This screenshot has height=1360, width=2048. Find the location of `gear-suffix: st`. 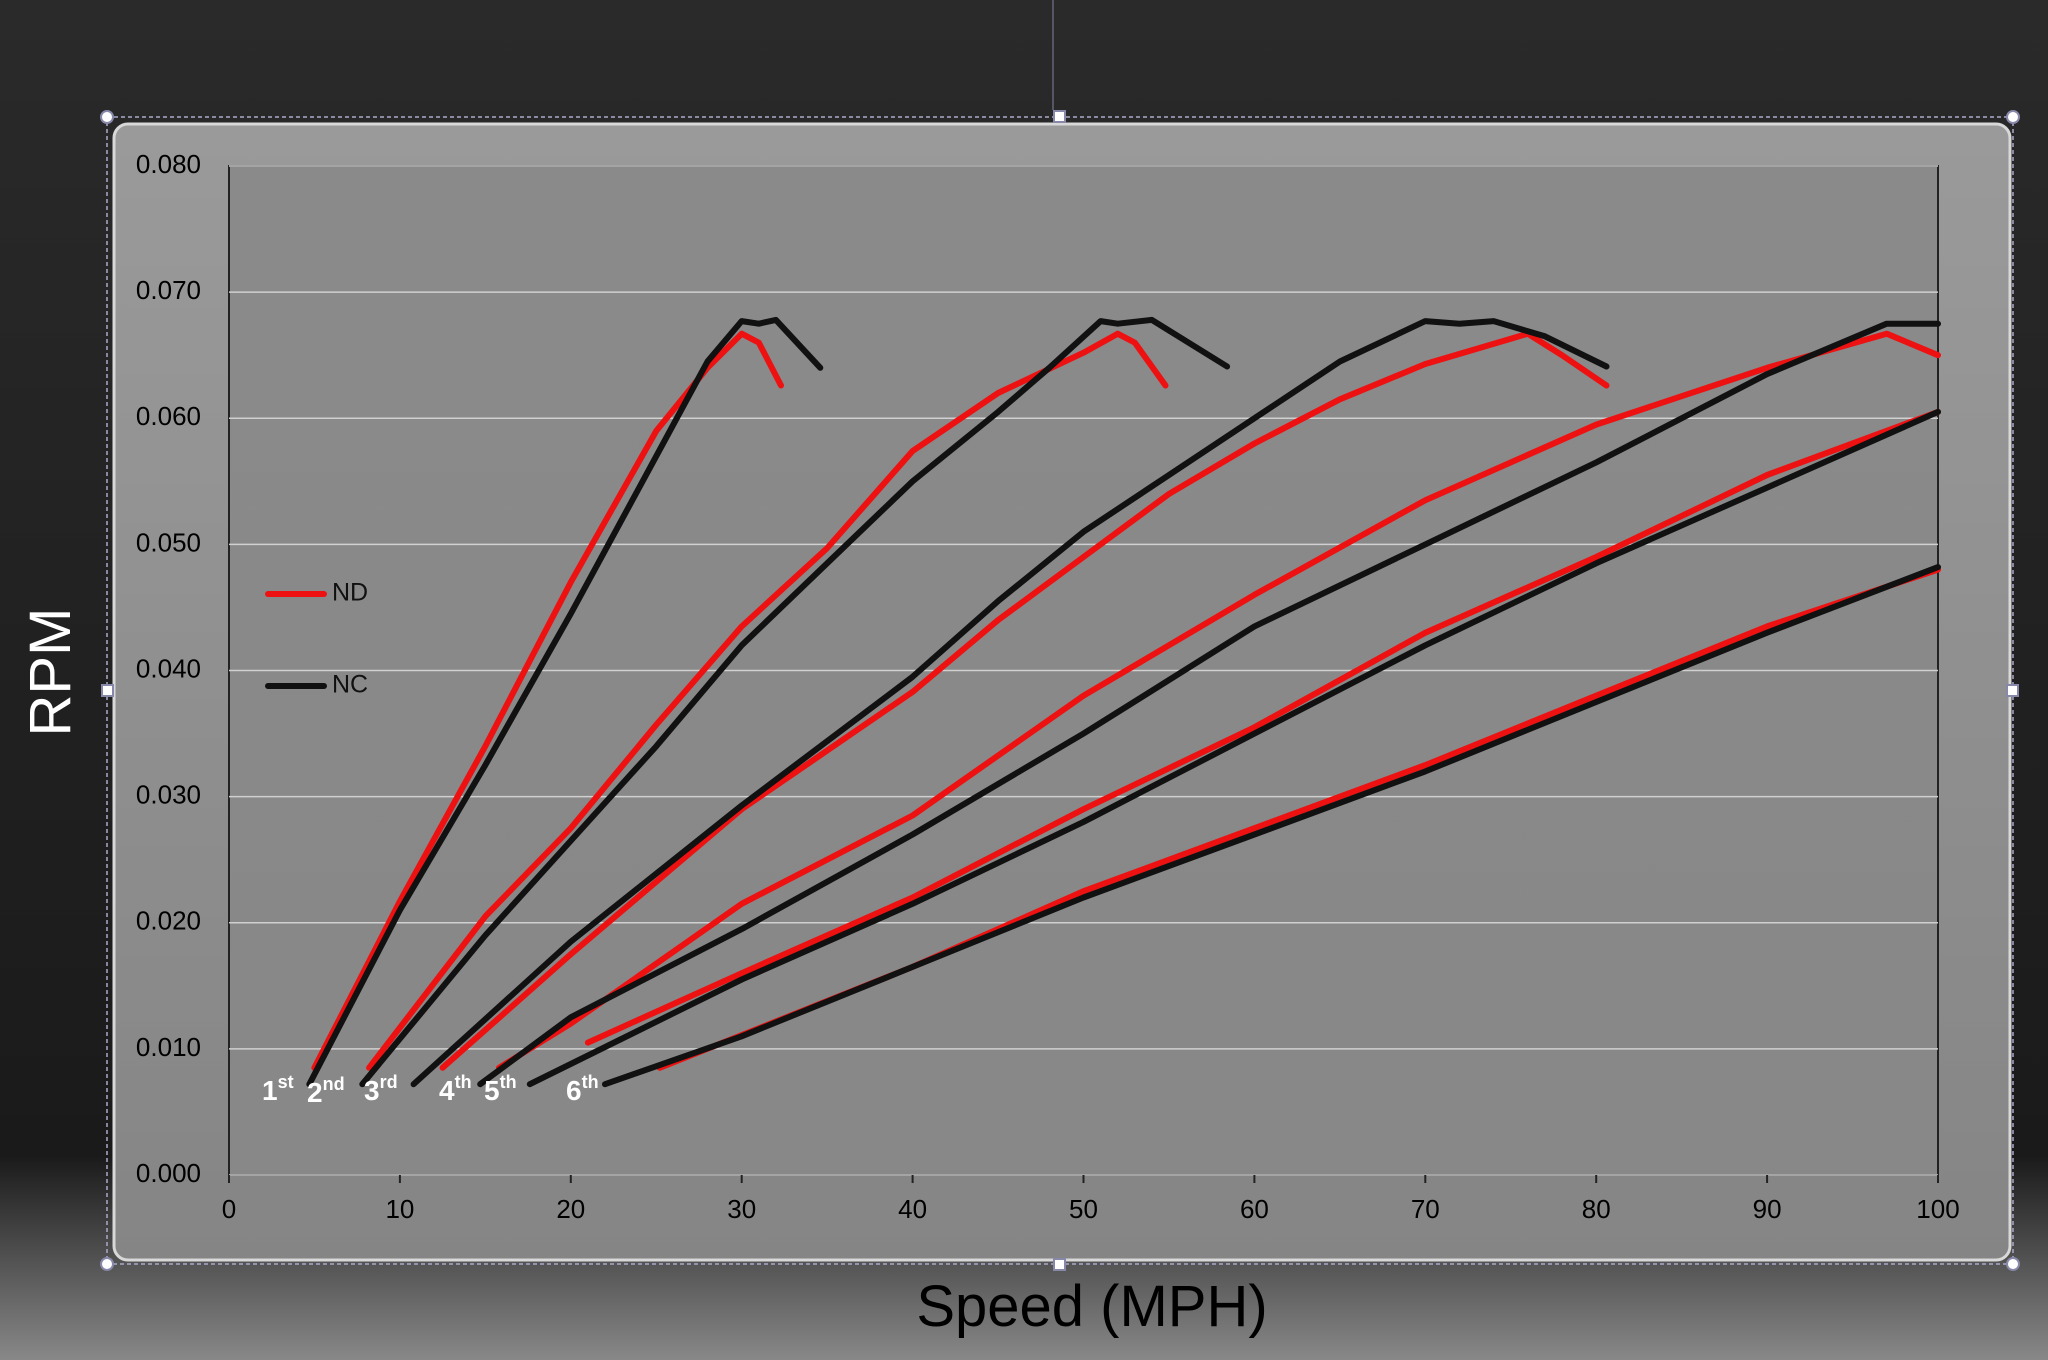

gear-suffix: st is located at coordinates (286, 1082).